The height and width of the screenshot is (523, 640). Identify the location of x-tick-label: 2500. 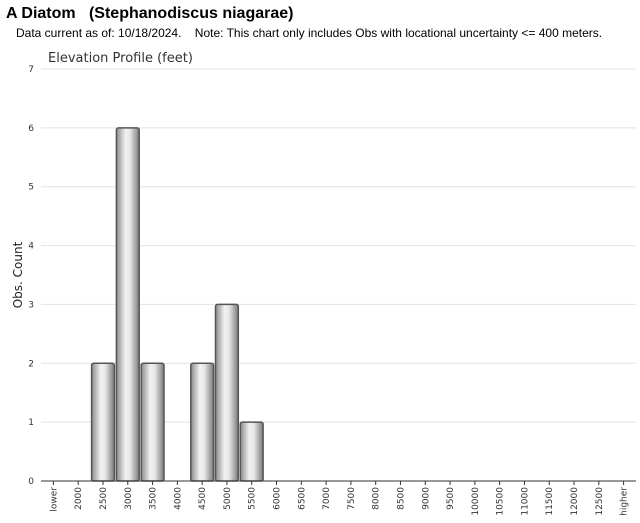
(104, 498).